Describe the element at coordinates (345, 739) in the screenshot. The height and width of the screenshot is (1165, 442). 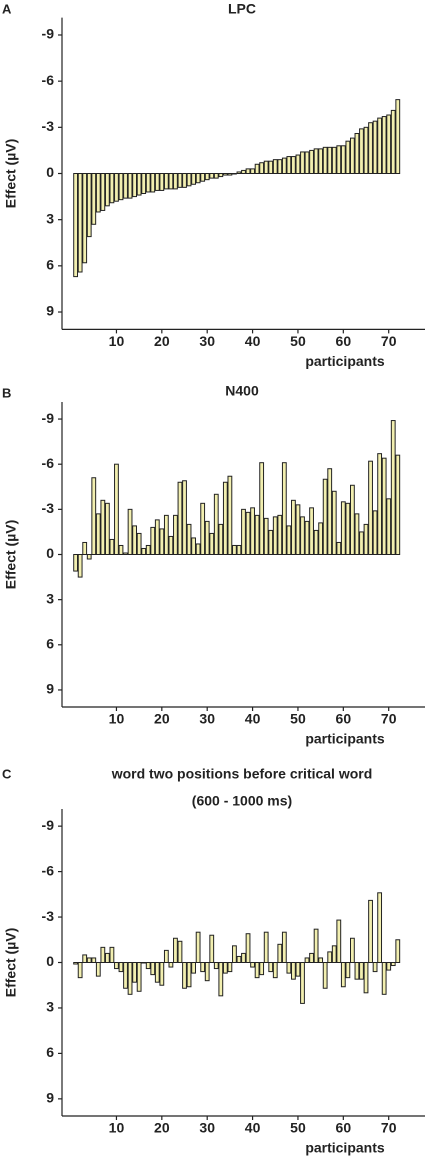
I see `x-axis-label: participants` at that location.